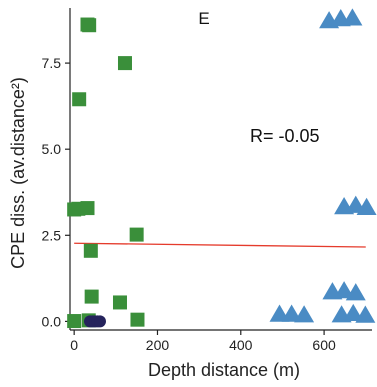  Describe the element at coordinates (52, 235) in the screenshot. I see `y-tick-label: 2.5` at that location.